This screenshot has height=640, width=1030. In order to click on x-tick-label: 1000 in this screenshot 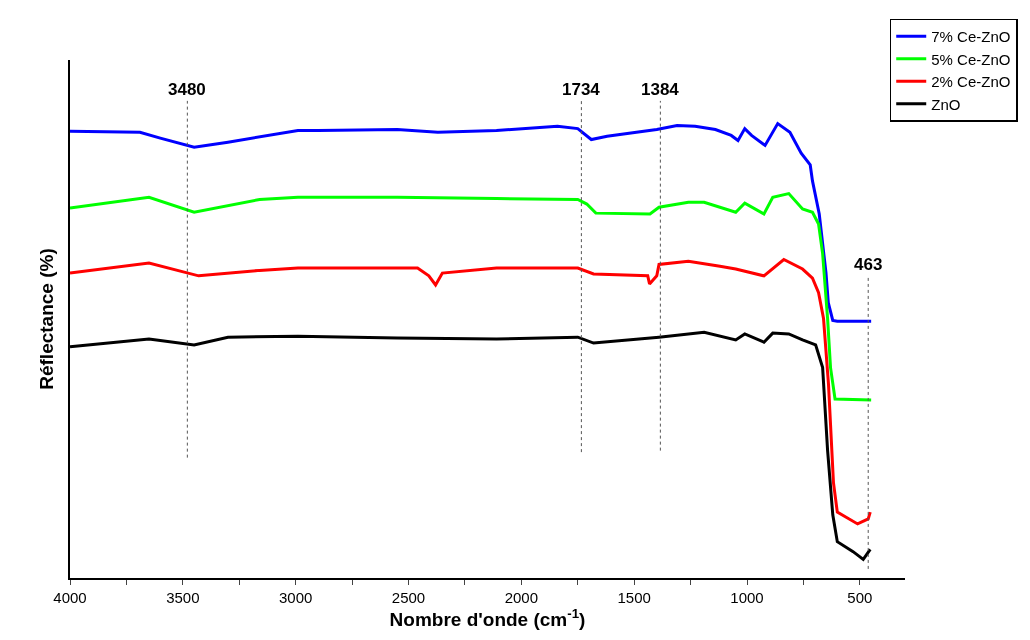, I will do `click(747, 597)`.